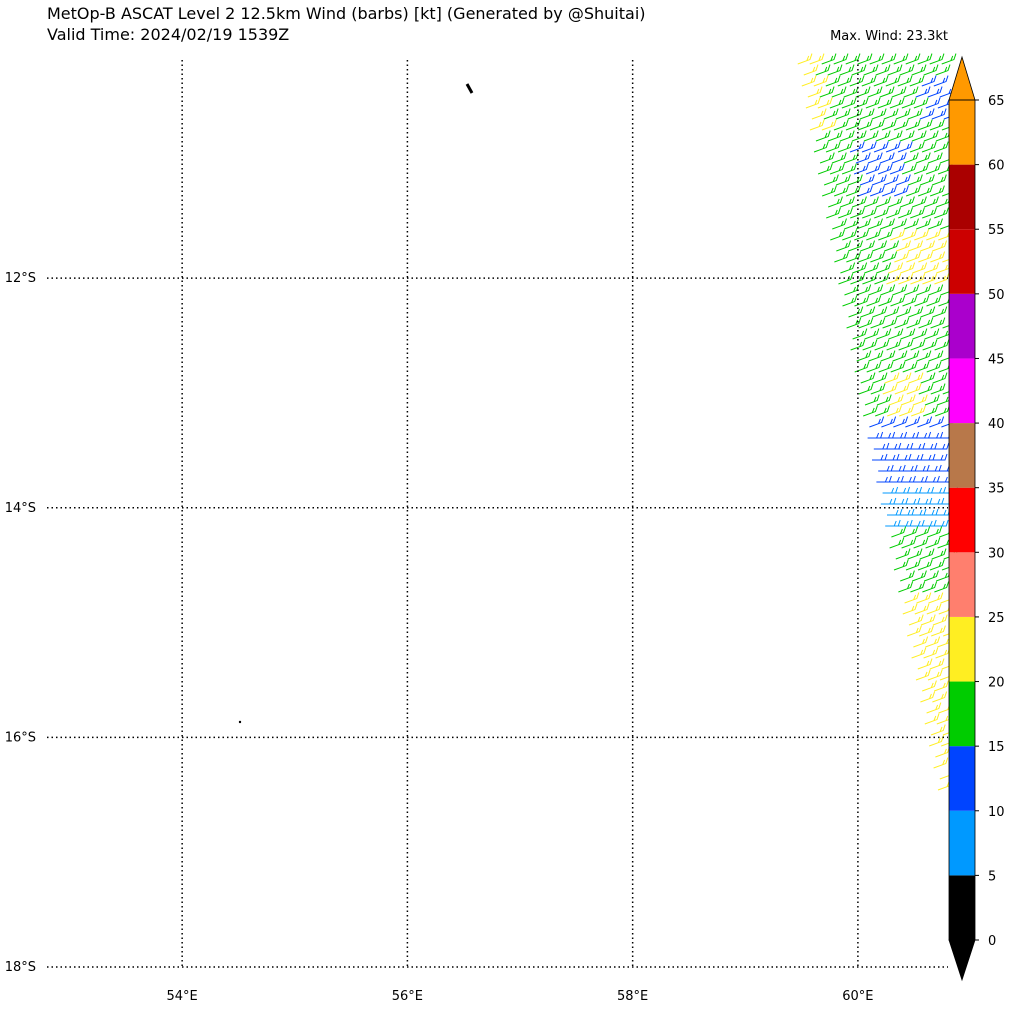  What do you see at coordinates (996, 166) in the screenshot?
I see `colorbar-label: 60` at bounding box center [996, 166].